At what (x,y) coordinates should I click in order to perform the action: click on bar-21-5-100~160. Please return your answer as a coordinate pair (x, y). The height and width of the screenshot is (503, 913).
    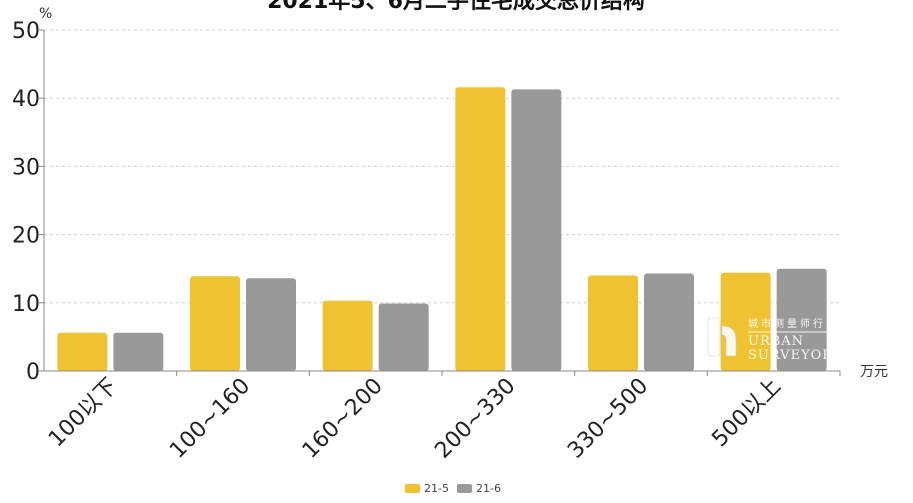
    Looking at the image, I should click on (215, 323).